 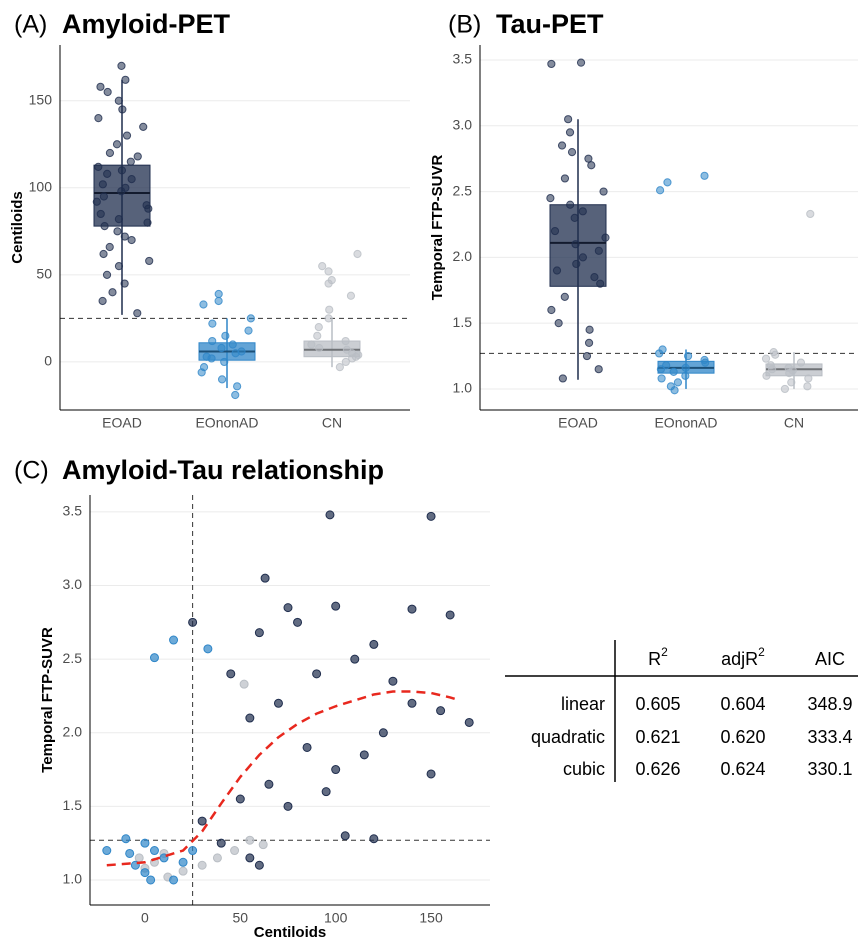 What do you see at coordinates (739, 659) in the screenshot?
I see `header-text: adjR` at bounding box center [739, 659].